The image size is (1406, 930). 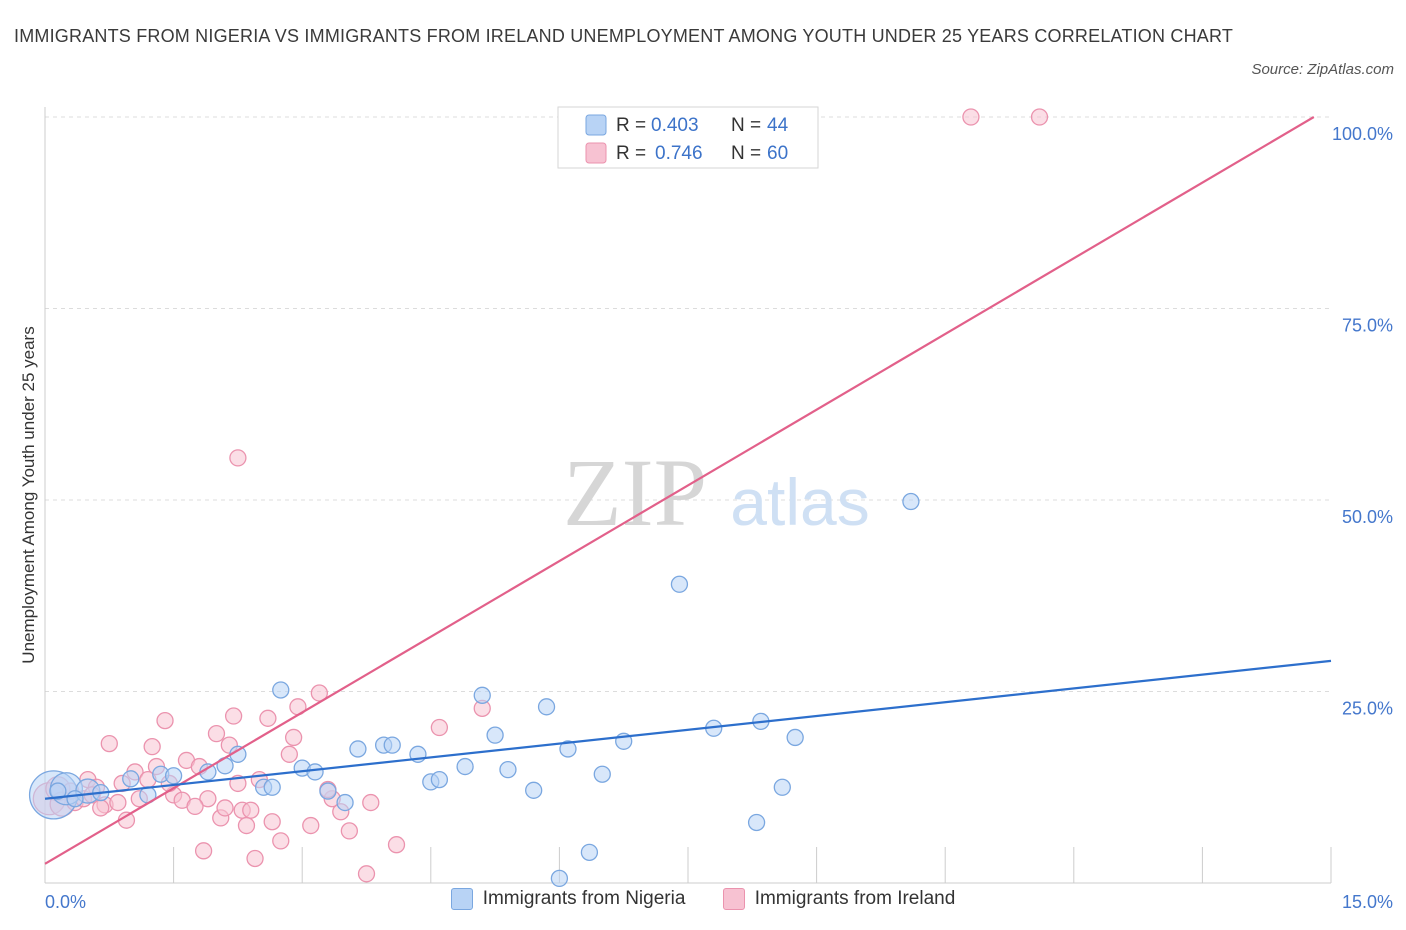 I want to click on y-tick-label-1: 50.0%, so click(x=1367, y=517).